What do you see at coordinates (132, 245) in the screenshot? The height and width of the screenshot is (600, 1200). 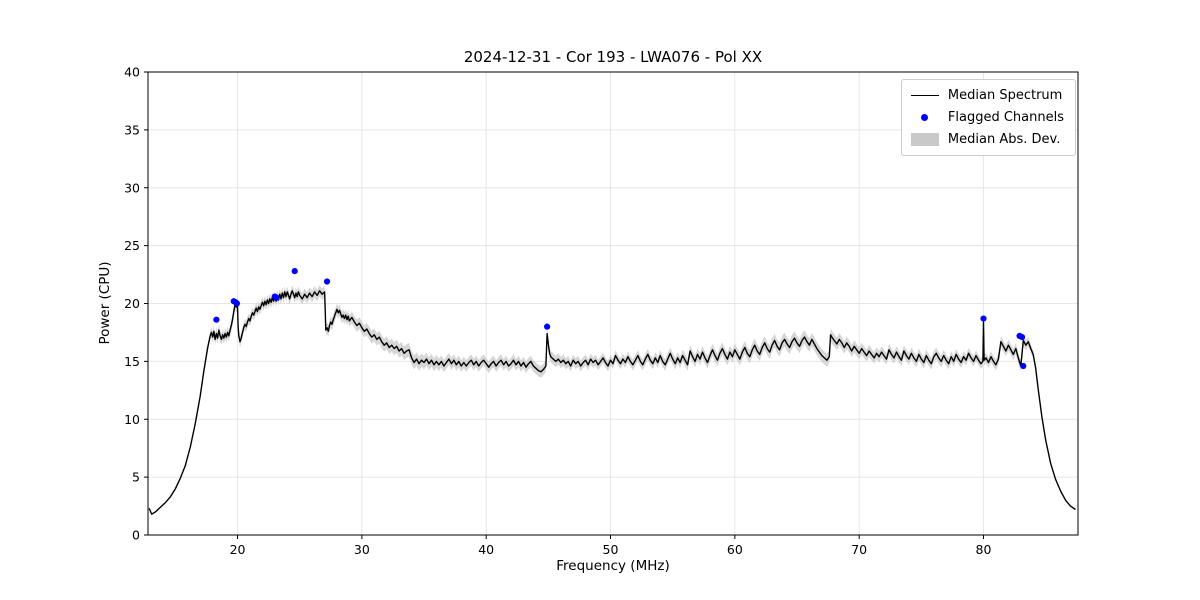 I see `svg-text: 25` at bounding box center [132, 245].